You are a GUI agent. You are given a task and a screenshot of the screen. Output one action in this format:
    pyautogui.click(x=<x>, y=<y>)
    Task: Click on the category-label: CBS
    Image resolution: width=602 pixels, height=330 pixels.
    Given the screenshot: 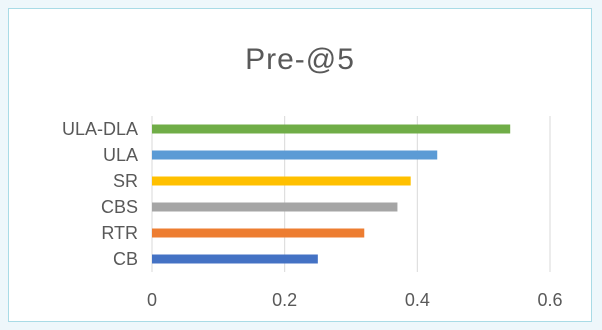 What is the action you would take?
    pyautogui.click(x=119, y=207)
    